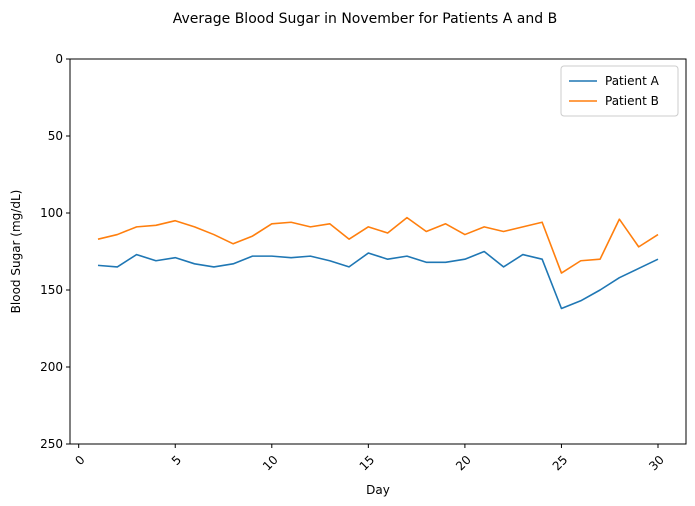 This screenshot has width=695, height=506. I want to click on series-line-patient-b, so click(378, 245).